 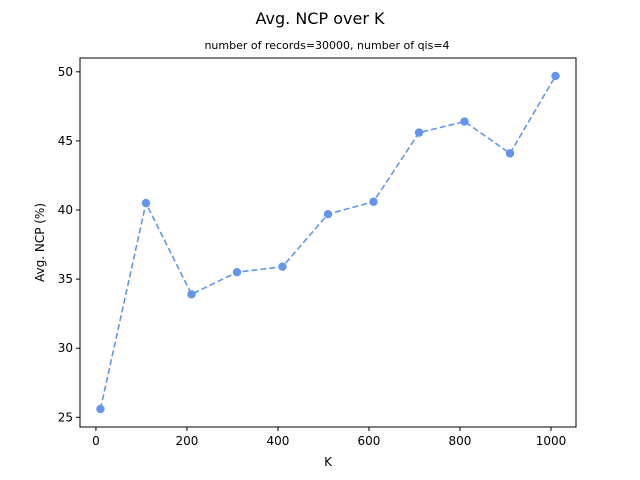 I want to click on x-axis-label: K, so click(x=328, y=462).